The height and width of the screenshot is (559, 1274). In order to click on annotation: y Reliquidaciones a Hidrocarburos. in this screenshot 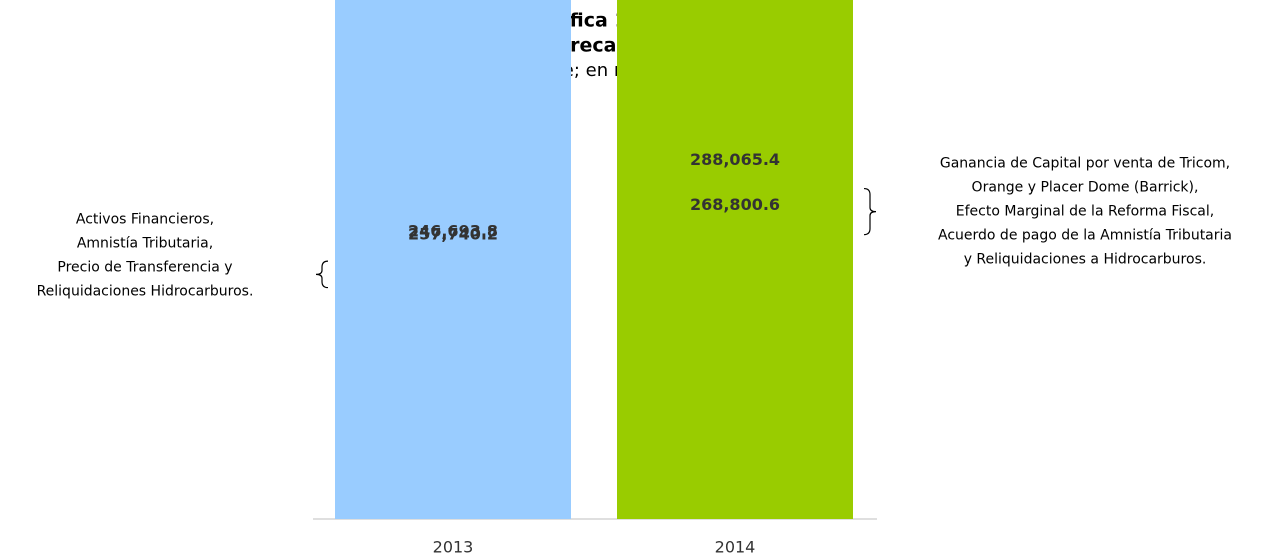, I will do `click(1085, 260)`.